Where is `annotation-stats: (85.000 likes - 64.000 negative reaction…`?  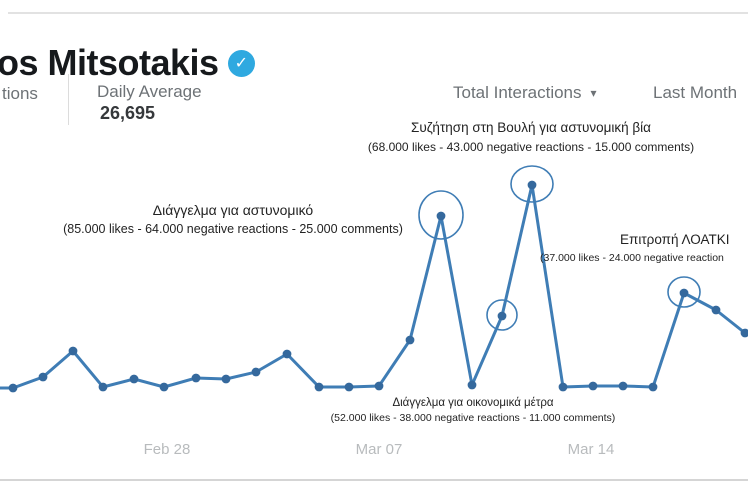
annotation-stats: (85.000 likes - 64.000 negative reaction… is located at coordinates (233, 229).